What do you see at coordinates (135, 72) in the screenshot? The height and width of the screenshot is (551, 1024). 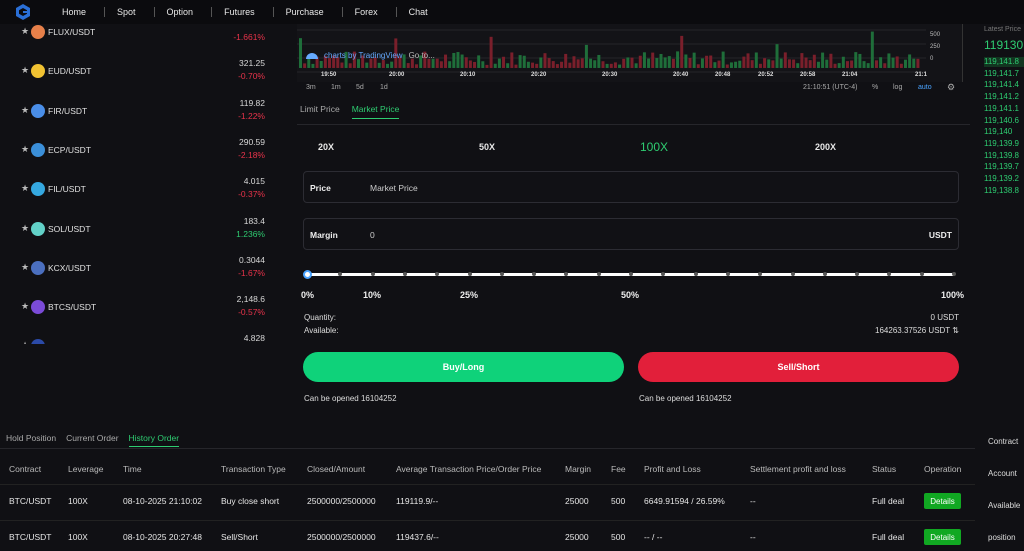 I see `market-pair-row: ★ EUD/USDT 321.25 -0.70%` at bounding box center [135, 72].